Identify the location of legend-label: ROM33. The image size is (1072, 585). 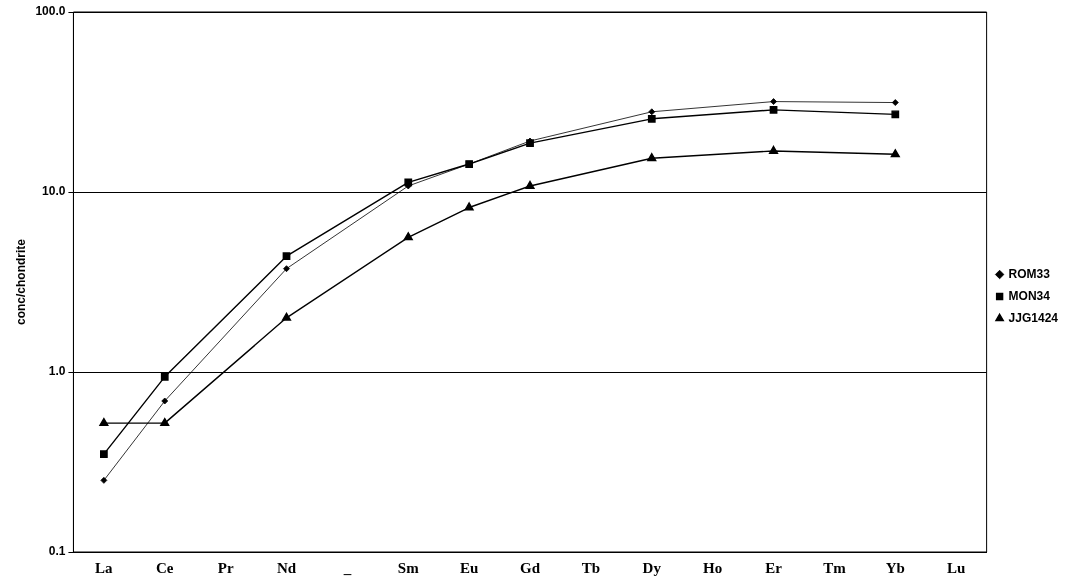
(1029, 273).